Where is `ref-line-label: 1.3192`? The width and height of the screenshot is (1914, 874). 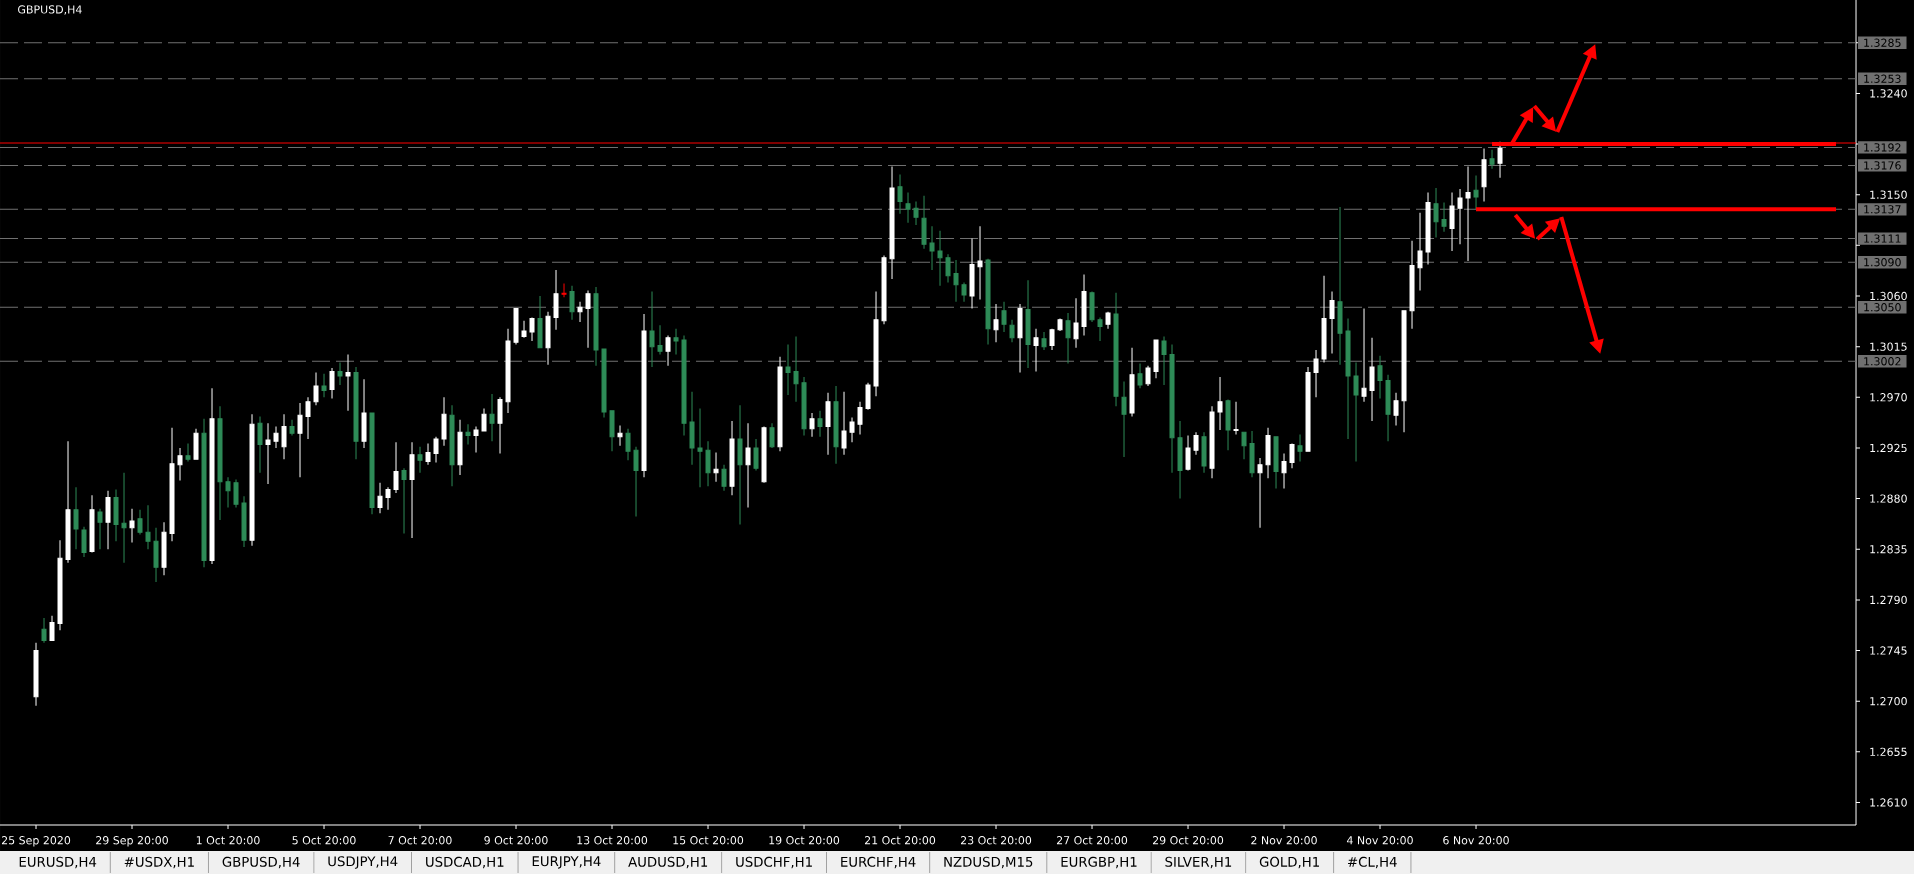 ref-line-label: 1.3192 is located at coordinates (1882, 147).